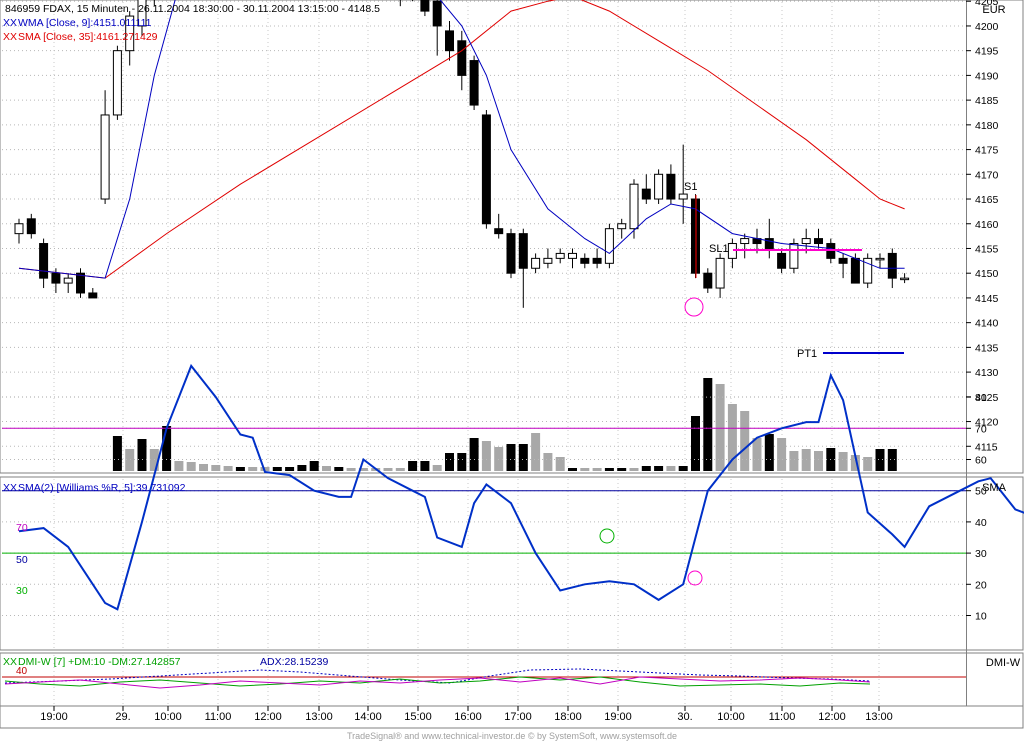 This screenshot has height=742, width=1024. What do you see at coordinates (987, 101) in the screenshot?
I see `price-tick-label: 4185` at bounding box center [987, 101].